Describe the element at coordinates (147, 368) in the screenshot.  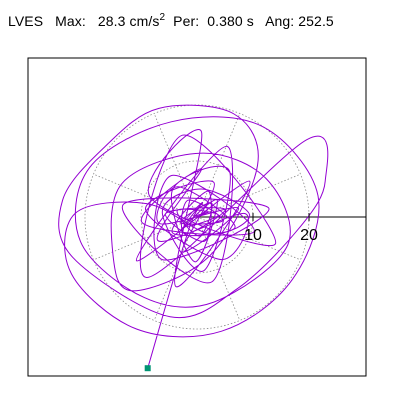
I see `end-marker` at that location.